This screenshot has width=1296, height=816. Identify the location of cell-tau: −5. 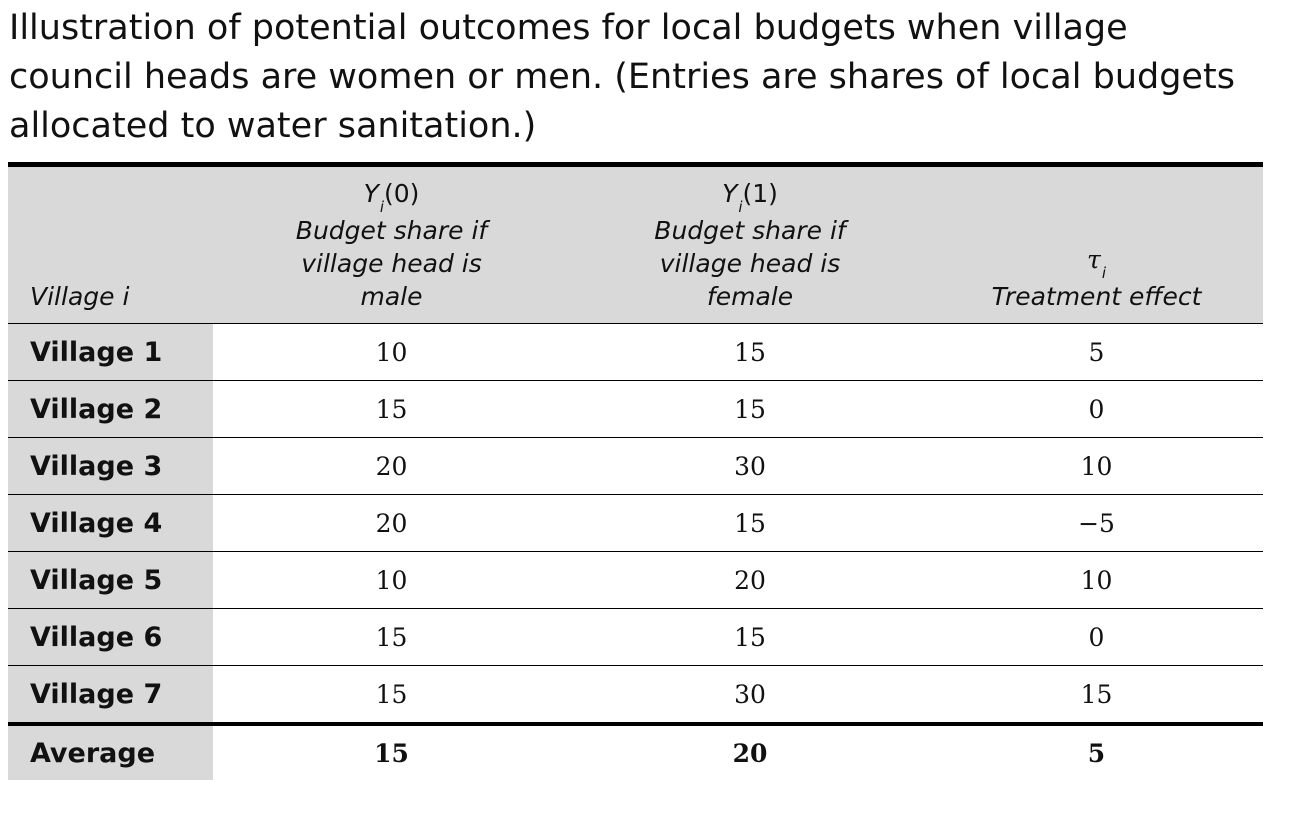
(1096, 523).